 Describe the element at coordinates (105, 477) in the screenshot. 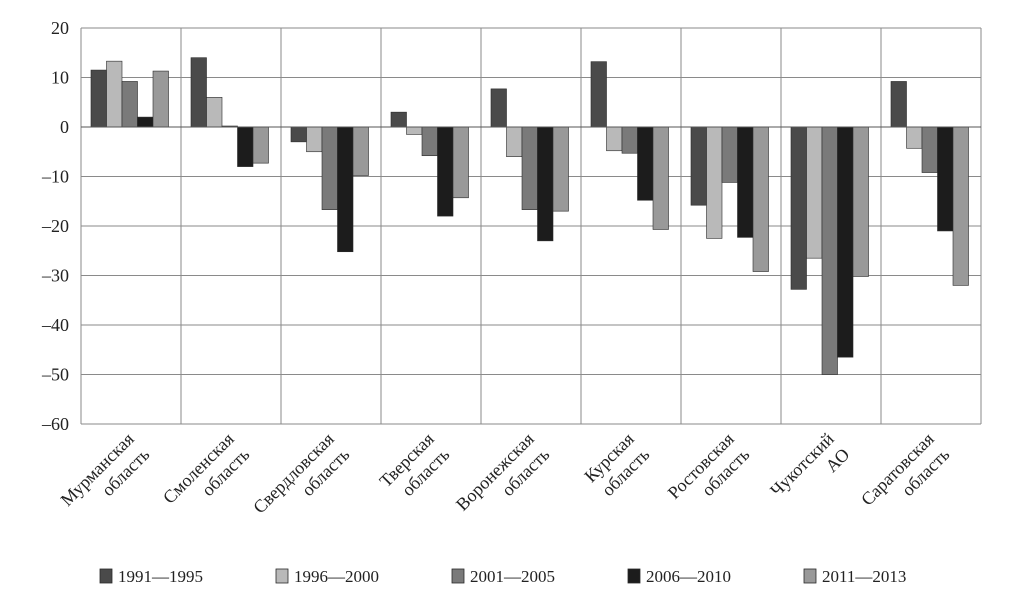

I see `x-category-label: Мурманскаяобласть` at that location.